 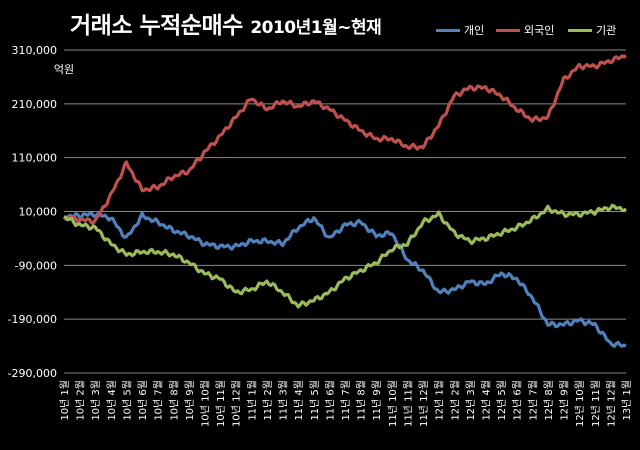 I want to click on x-tick-label: 12년 8월, so click(x=549, y=400).